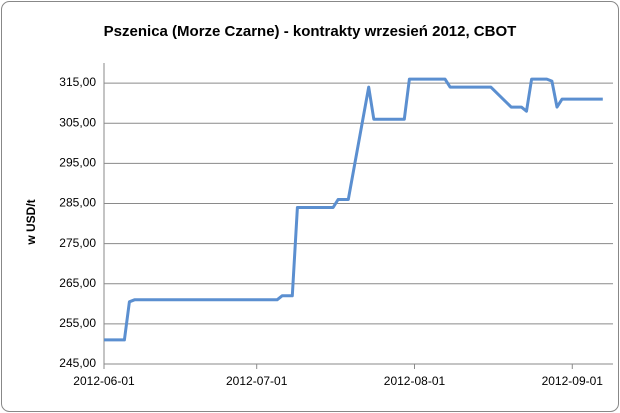 The image size is (620, 413). Describe the element at coordinates (77, 363) in the screenshot. I see `y-tick-label: 245,00` at that location.